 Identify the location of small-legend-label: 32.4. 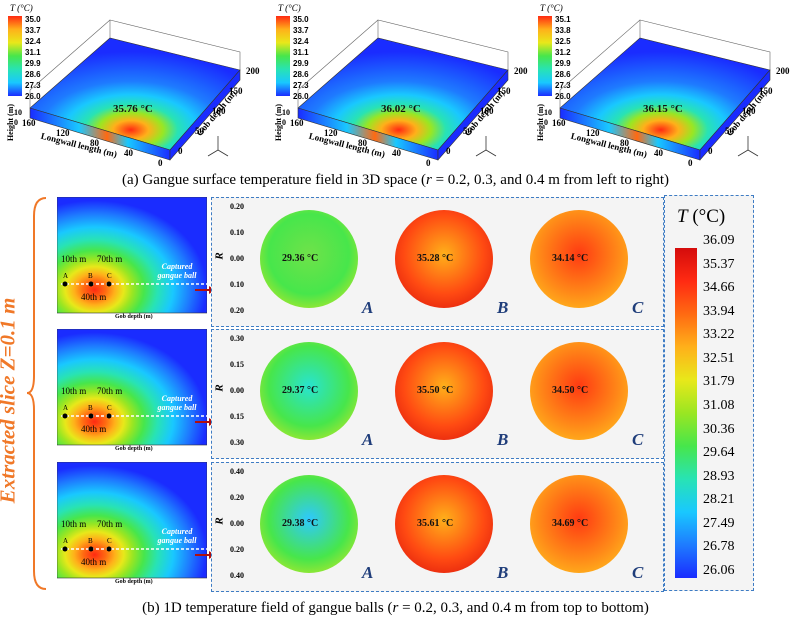
(33, 41).